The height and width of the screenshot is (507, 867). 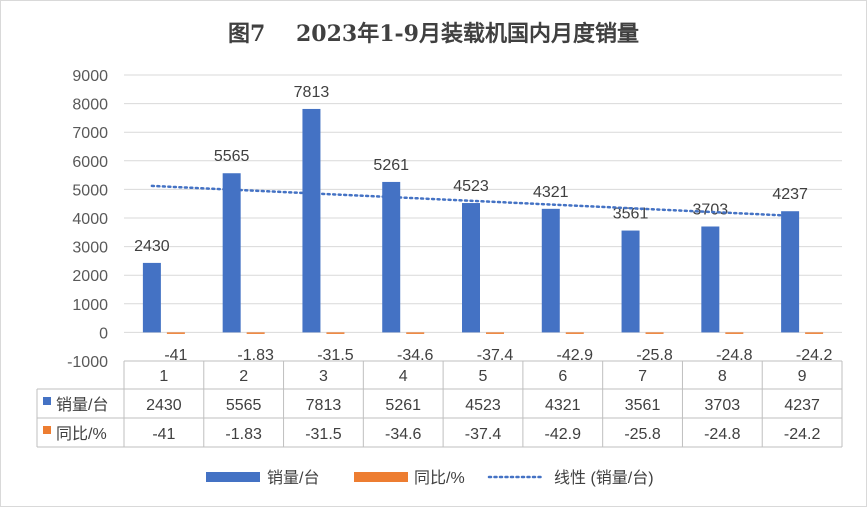 I want to click on table-cell-sales: 3561, so click(x=643, y=405).